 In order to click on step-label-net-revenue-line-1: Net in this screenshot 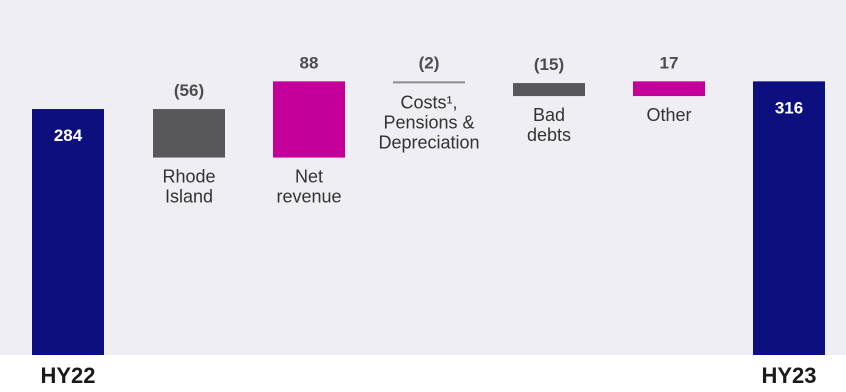, I will do `click(309, 177)`.